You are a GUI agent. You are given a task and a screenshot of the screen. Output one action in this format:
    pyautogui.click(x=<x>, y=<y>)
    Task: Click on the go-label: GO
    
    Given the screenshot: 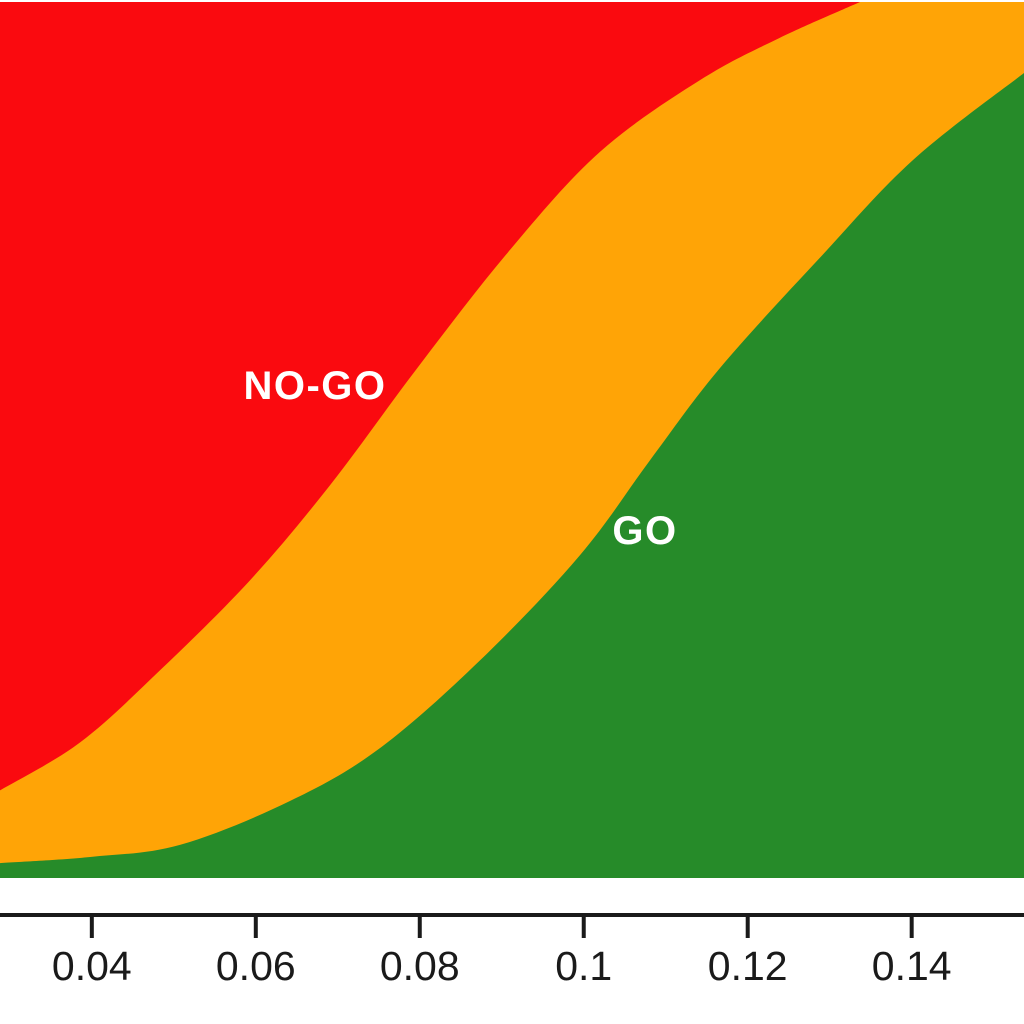 What is the action you would take?
    pyautogui.click(x=644, y=531)
    